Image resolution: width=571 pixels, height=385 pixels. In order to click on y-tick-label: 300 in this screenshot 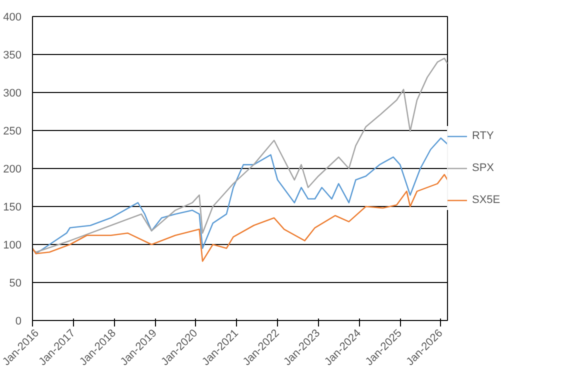, I will do `click(12, 94)`.